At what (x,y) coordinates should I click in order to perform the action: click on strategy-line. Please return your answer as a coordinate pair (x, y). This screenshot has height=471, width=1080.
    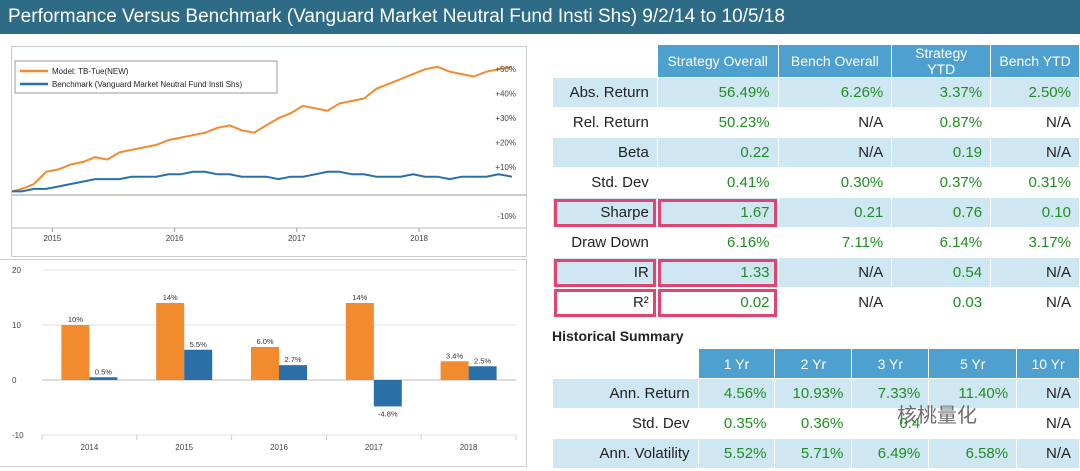
    Looking at the image, I should click on (262, 129).